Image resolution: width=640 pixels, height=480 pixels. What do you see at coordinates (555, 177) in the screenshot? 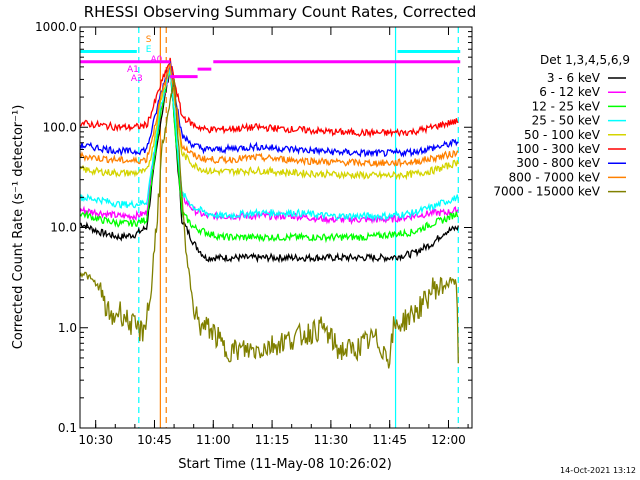
I see `legend-label-7: 800 - 7000 keV` at bounding box center [555, 177].